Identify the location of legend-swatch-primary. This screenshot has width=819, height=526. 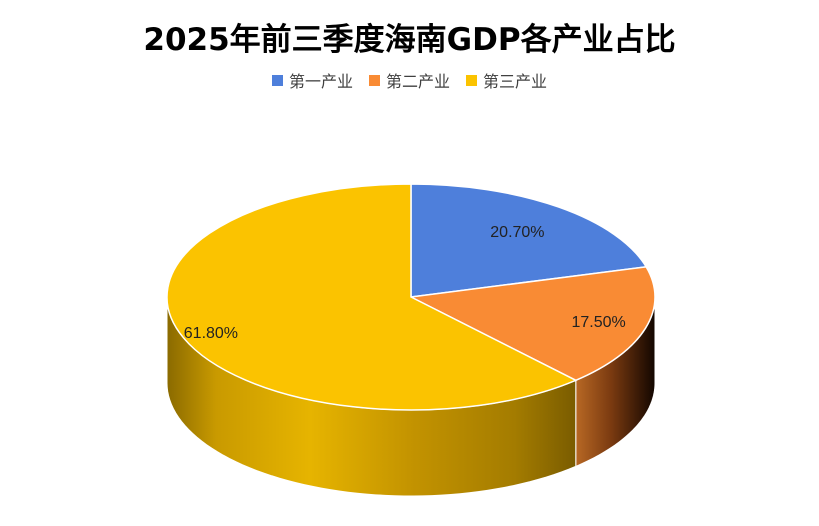
(277, 80).